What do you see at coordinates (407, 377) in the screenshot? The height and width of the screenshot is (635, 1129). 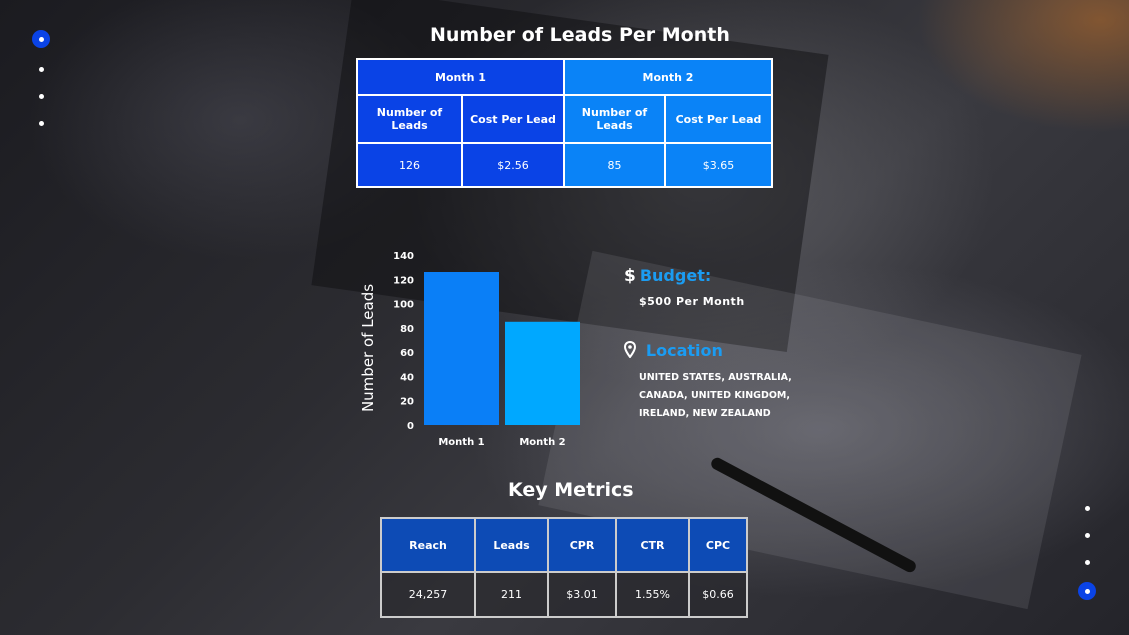 I see `y-tick-label: 40` at bounding box center [407, 377].